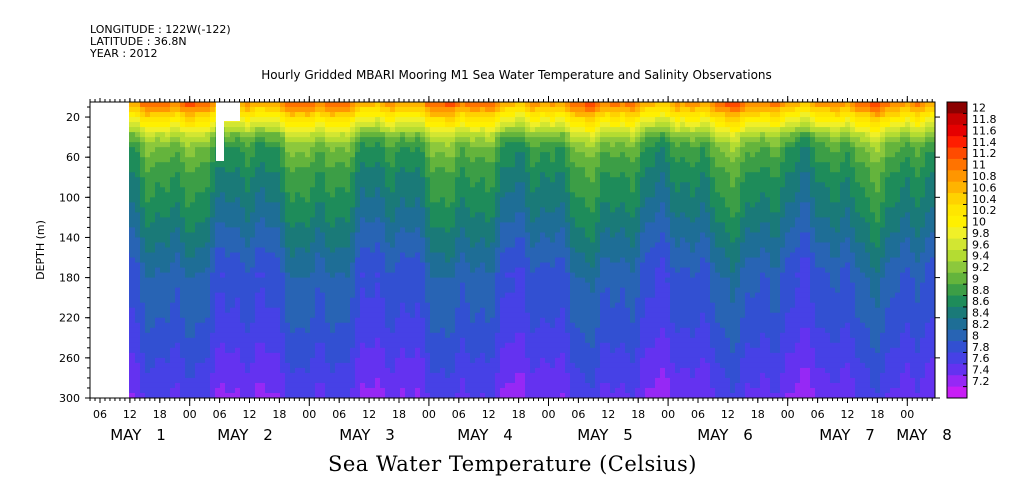 Image resolution: width=1009 pixels, height=504 pixels. What do you see at coordinates (981, 301) in the screenshot?
I see `colorbar-label: 8.6` at bounding box center [981, 301].